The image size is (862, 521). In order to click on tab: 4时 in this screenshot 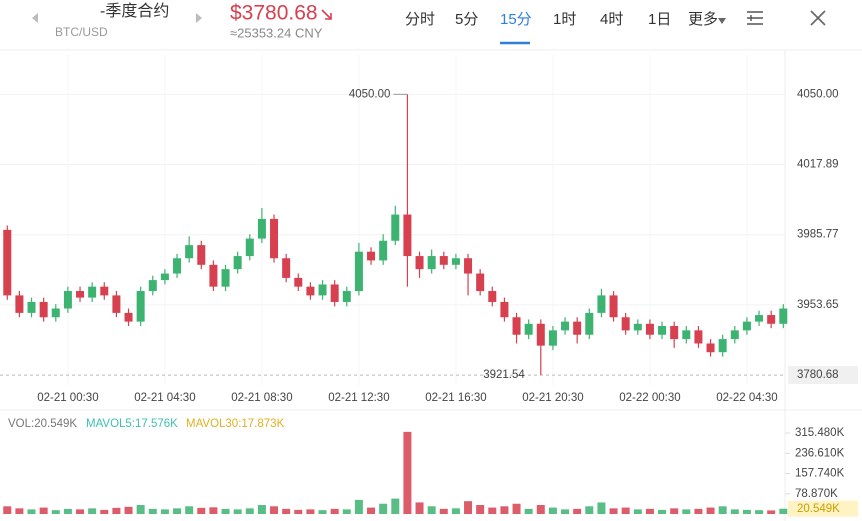, I will do `click(611, 19)`.